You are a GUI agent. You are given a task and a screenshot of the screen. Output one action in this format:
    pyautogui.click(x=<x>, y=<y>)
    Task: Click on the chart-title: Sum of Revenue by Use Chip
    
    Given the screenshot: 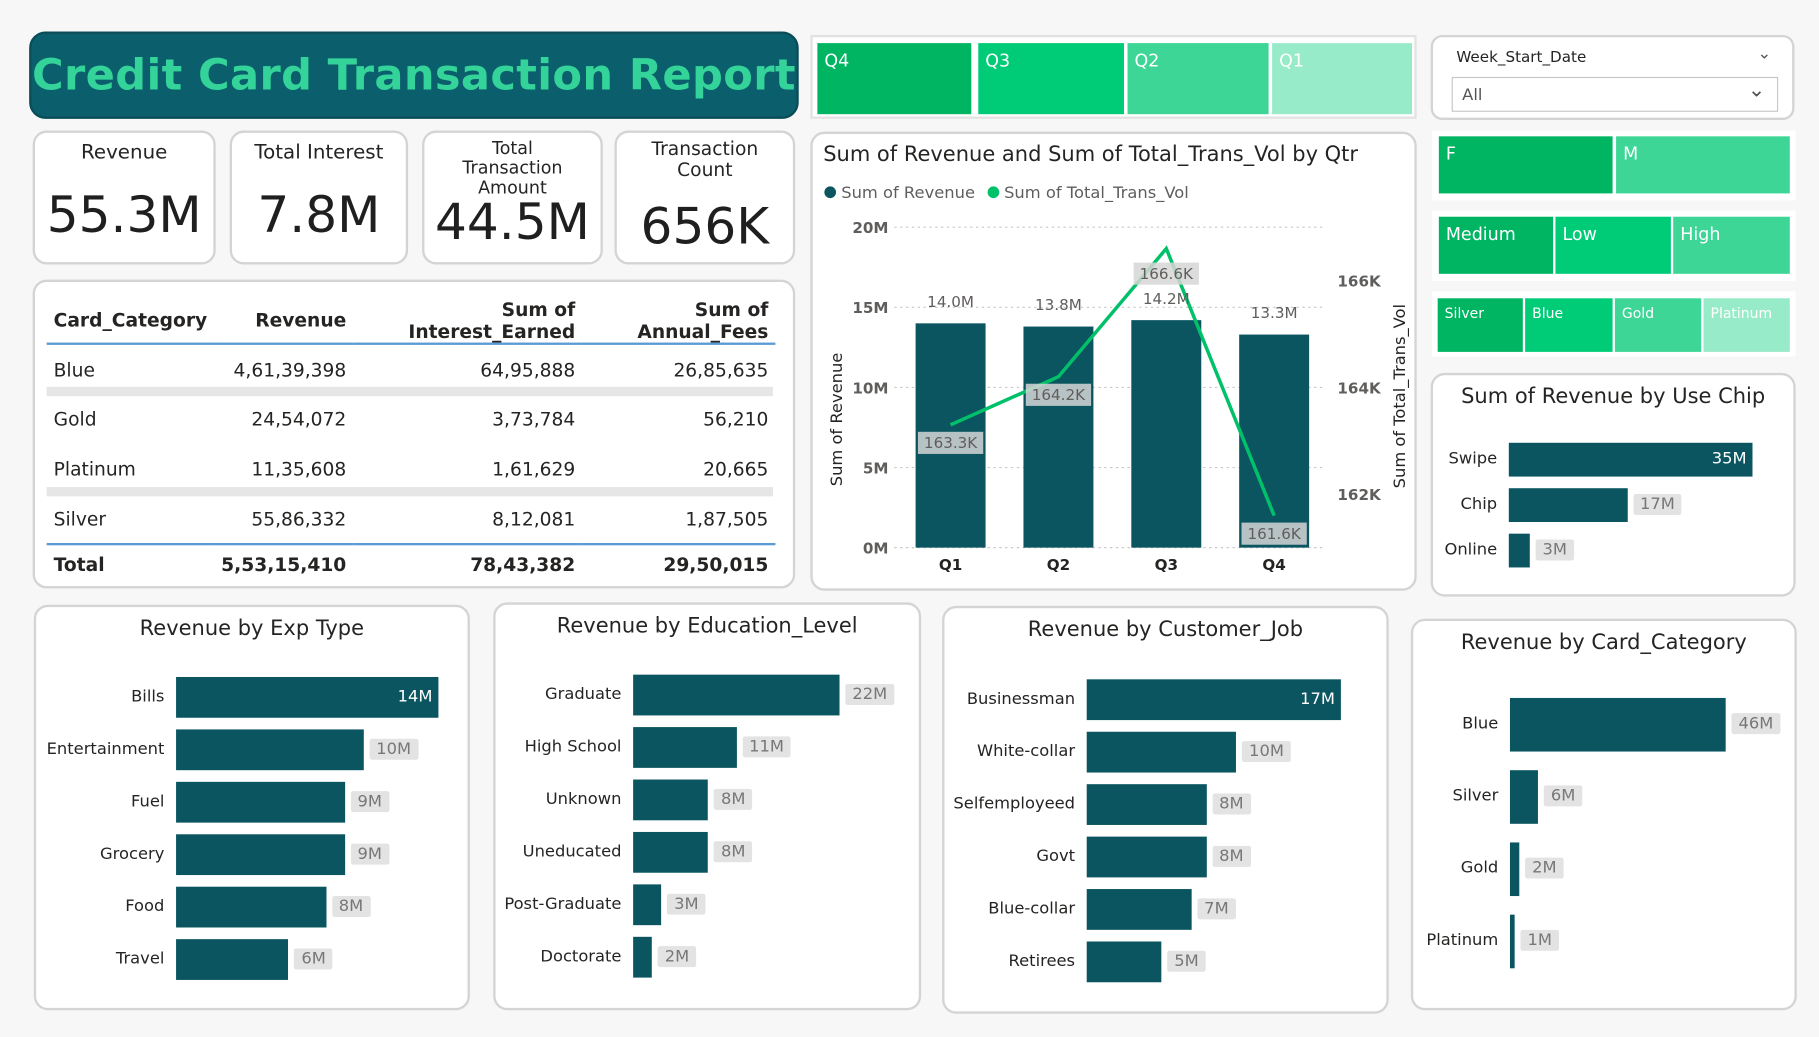 What is the action you would take?
    pyautogui.click(x=1613, y=396)
    